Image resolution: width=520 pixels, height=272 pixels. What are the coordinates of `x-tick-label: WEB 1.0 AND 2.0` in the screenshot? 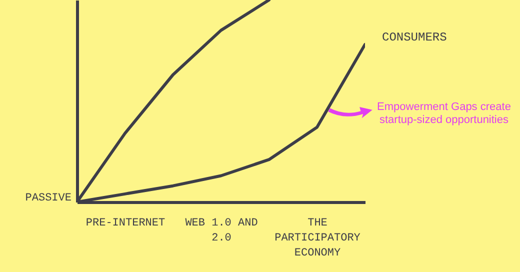 It's located at (221, 231).